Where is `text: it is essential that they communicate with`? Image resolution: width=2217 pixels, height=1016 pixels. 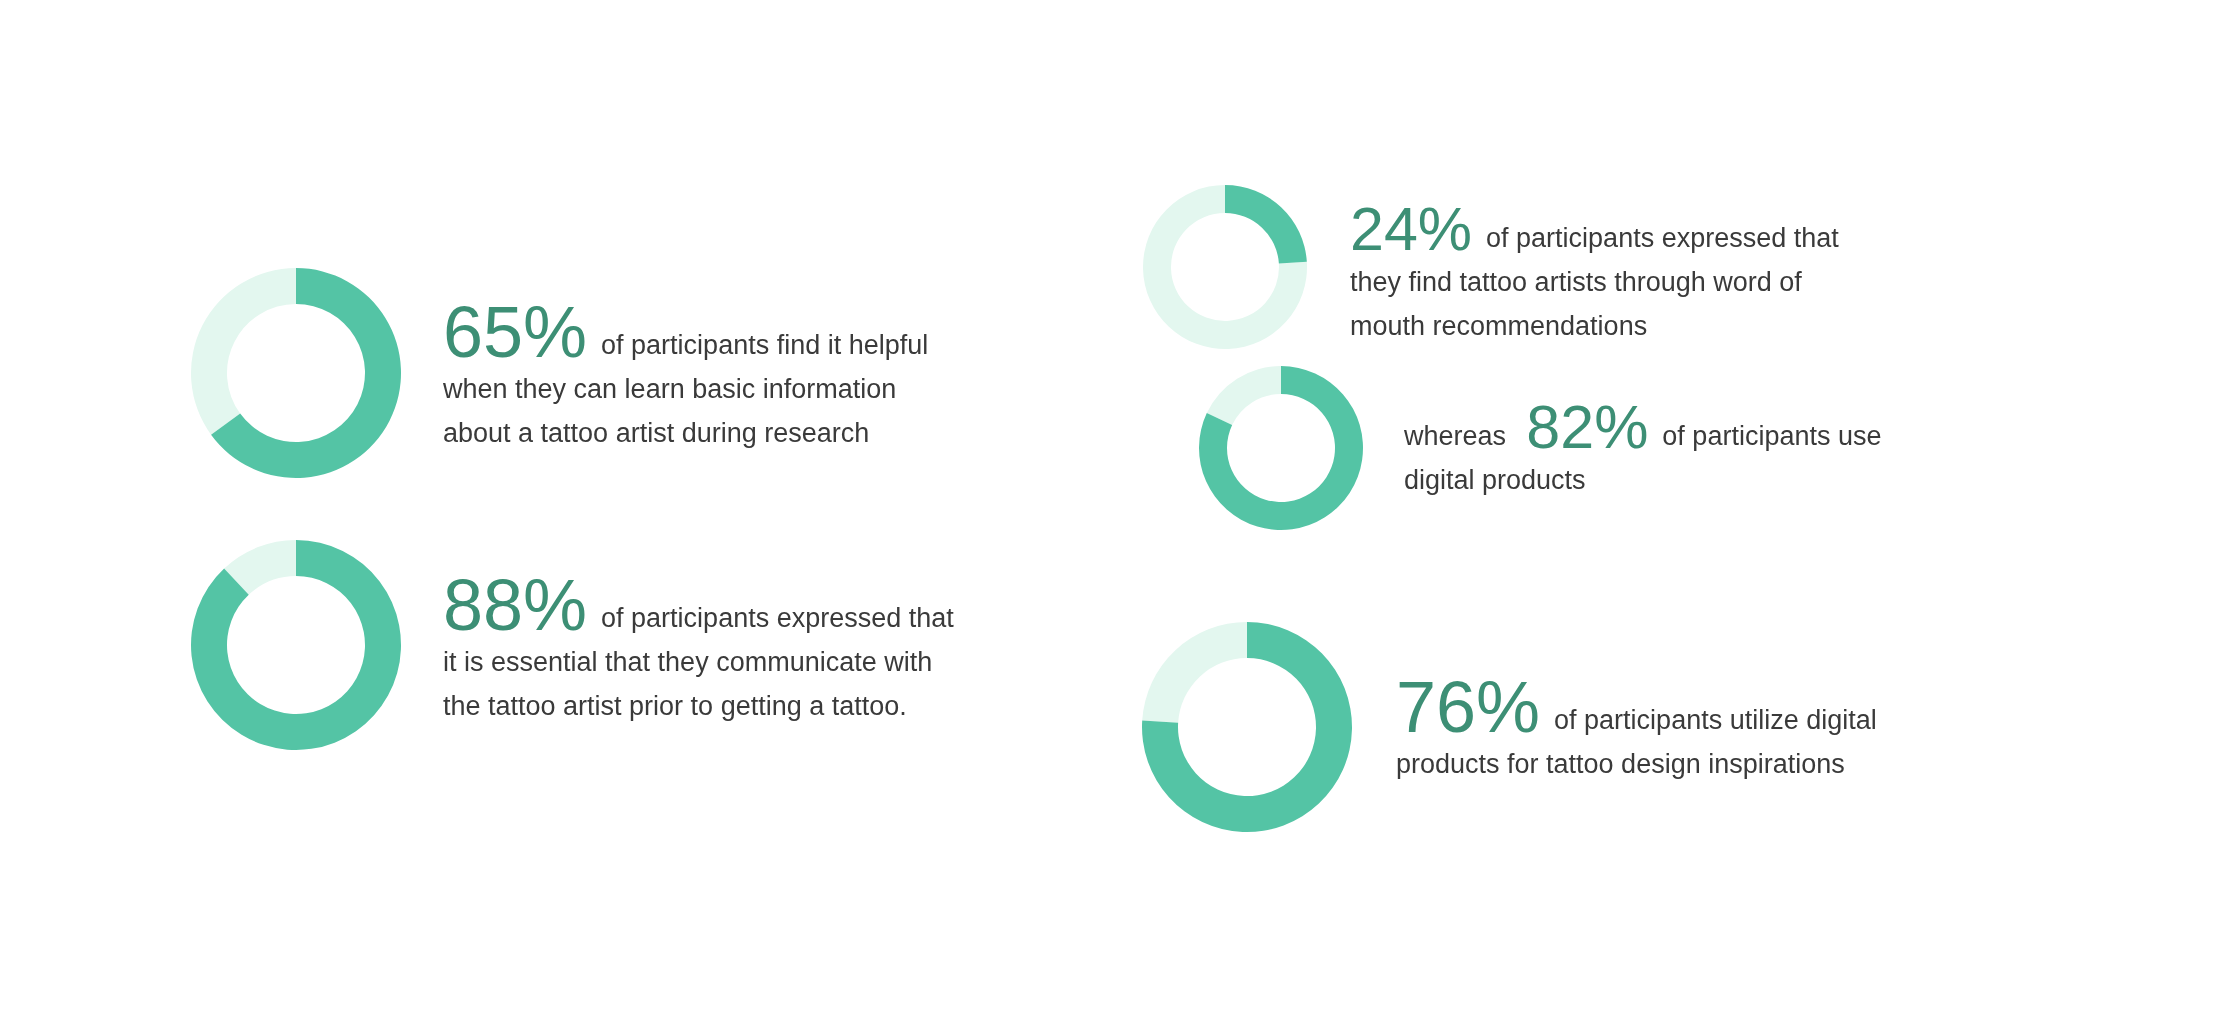
text: it is essential that they communicate with is located at coordinates (688, 662).